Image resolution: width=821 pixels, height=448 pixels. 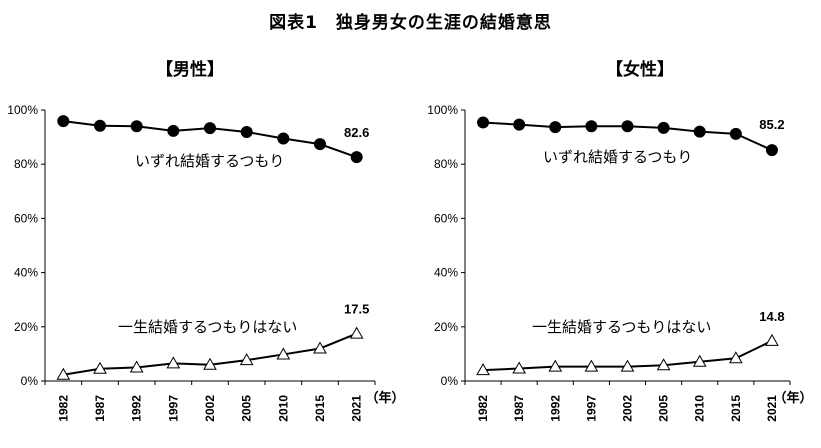 I want to click on data-label: 17.5, so click(x=356, y=309).